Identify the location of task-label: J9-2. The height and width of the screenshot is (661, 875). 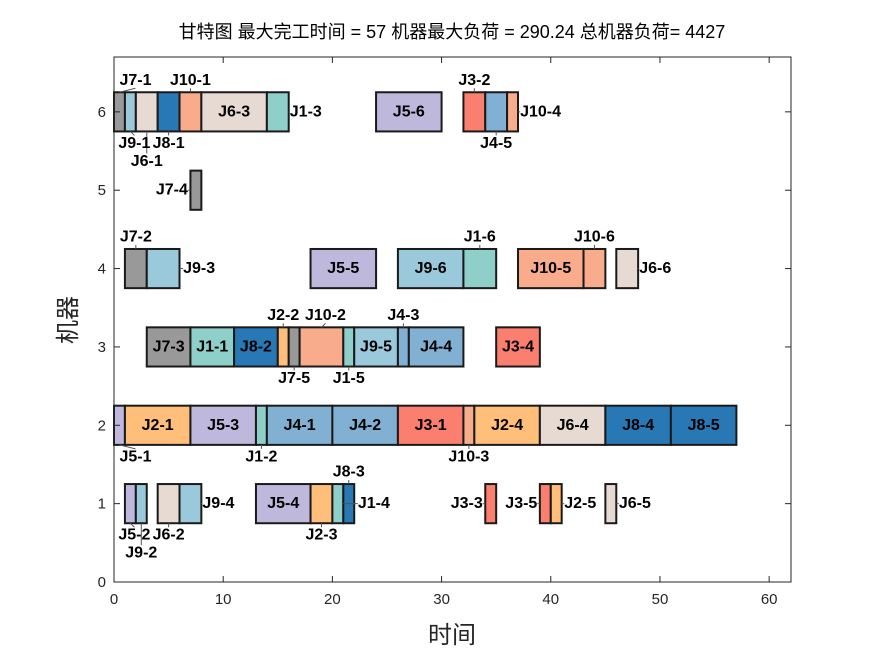
(141, 553).